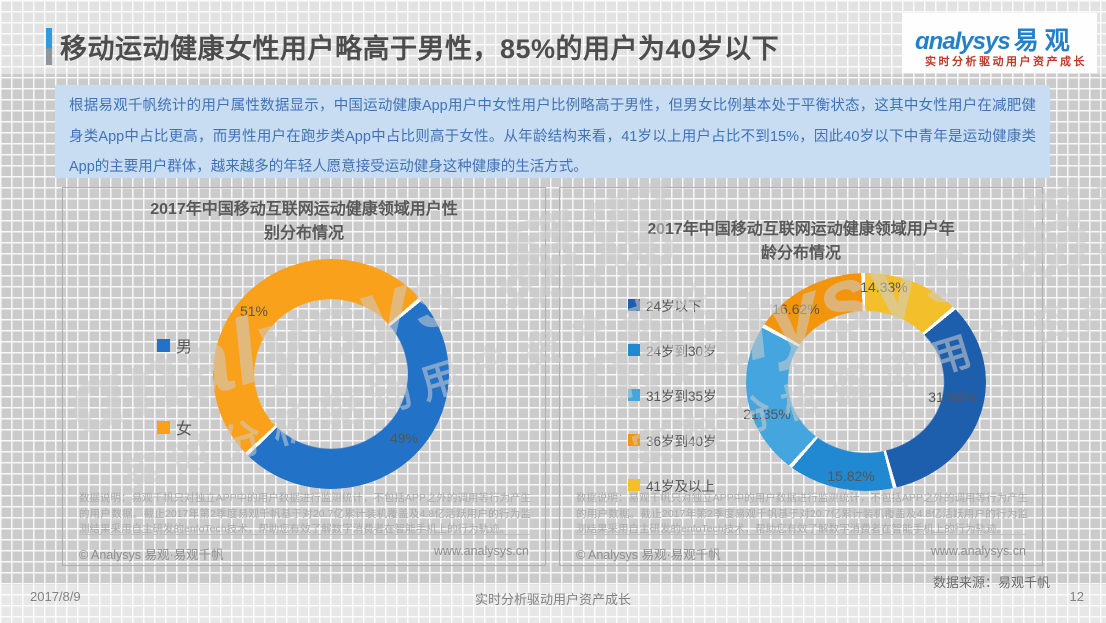  I want to click on 24to30-legend-swatch, so click(634, 350).